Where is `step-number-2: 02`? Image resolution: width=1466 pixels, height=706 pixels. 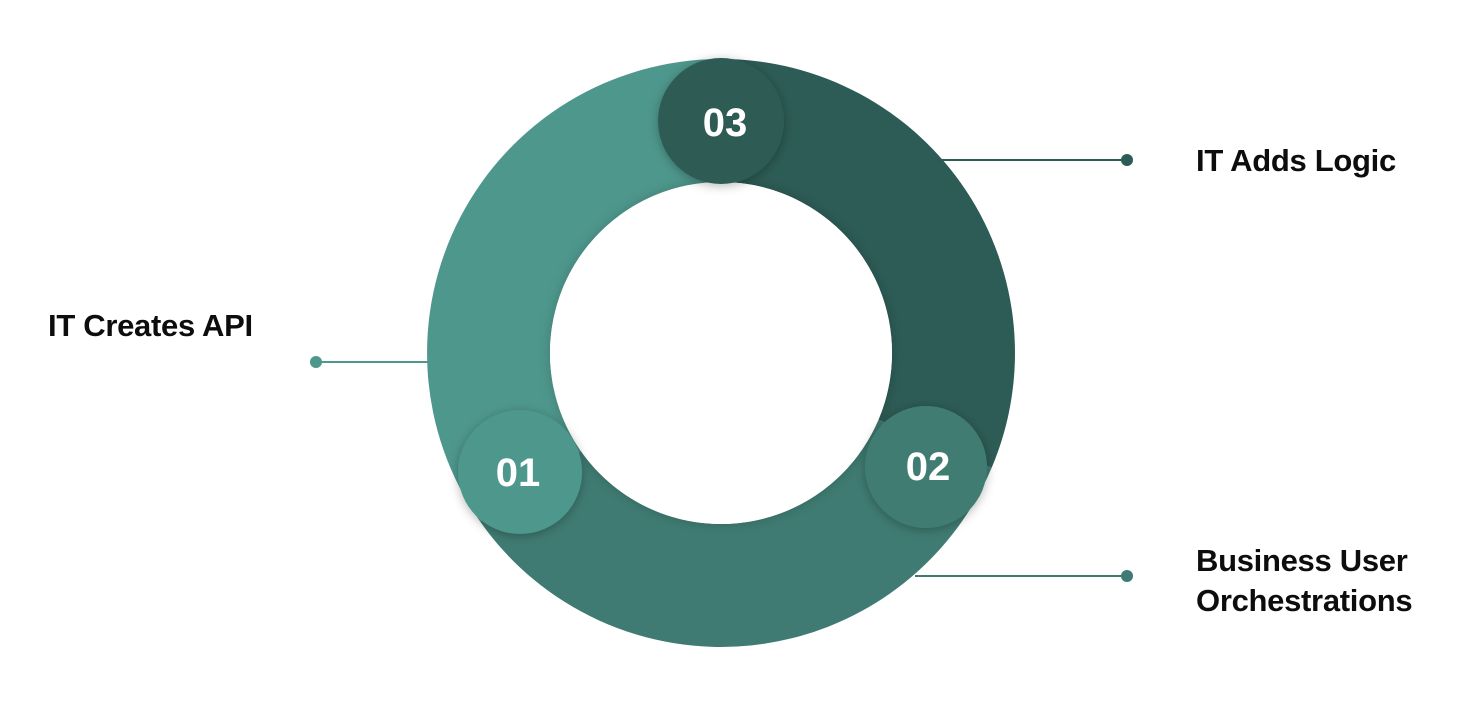 step-number-2: 02 is located at coordinates (928, 467).